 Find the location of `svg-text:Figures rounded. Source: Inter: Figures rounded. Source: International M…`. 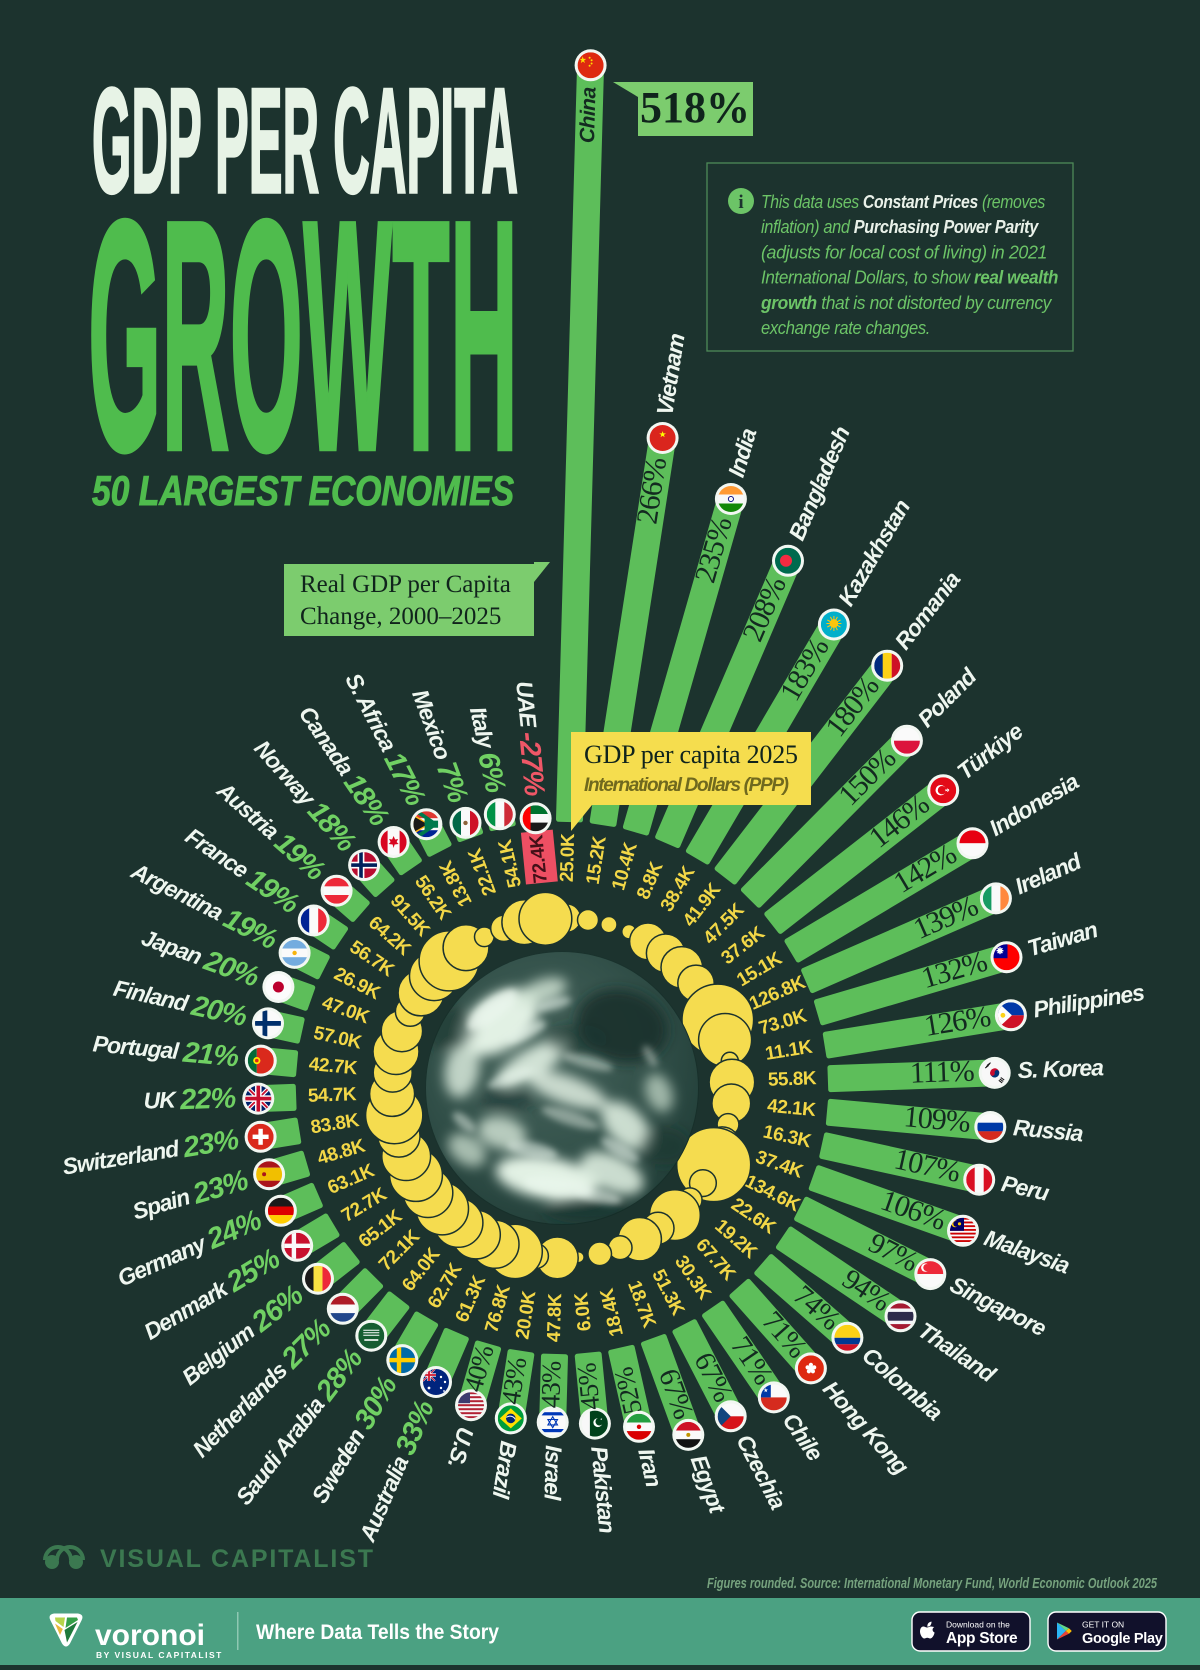

svg-text:Figures rounded. Source: Inter: Figures rounded. Source: International M… is located at coordinates (932, 1584).